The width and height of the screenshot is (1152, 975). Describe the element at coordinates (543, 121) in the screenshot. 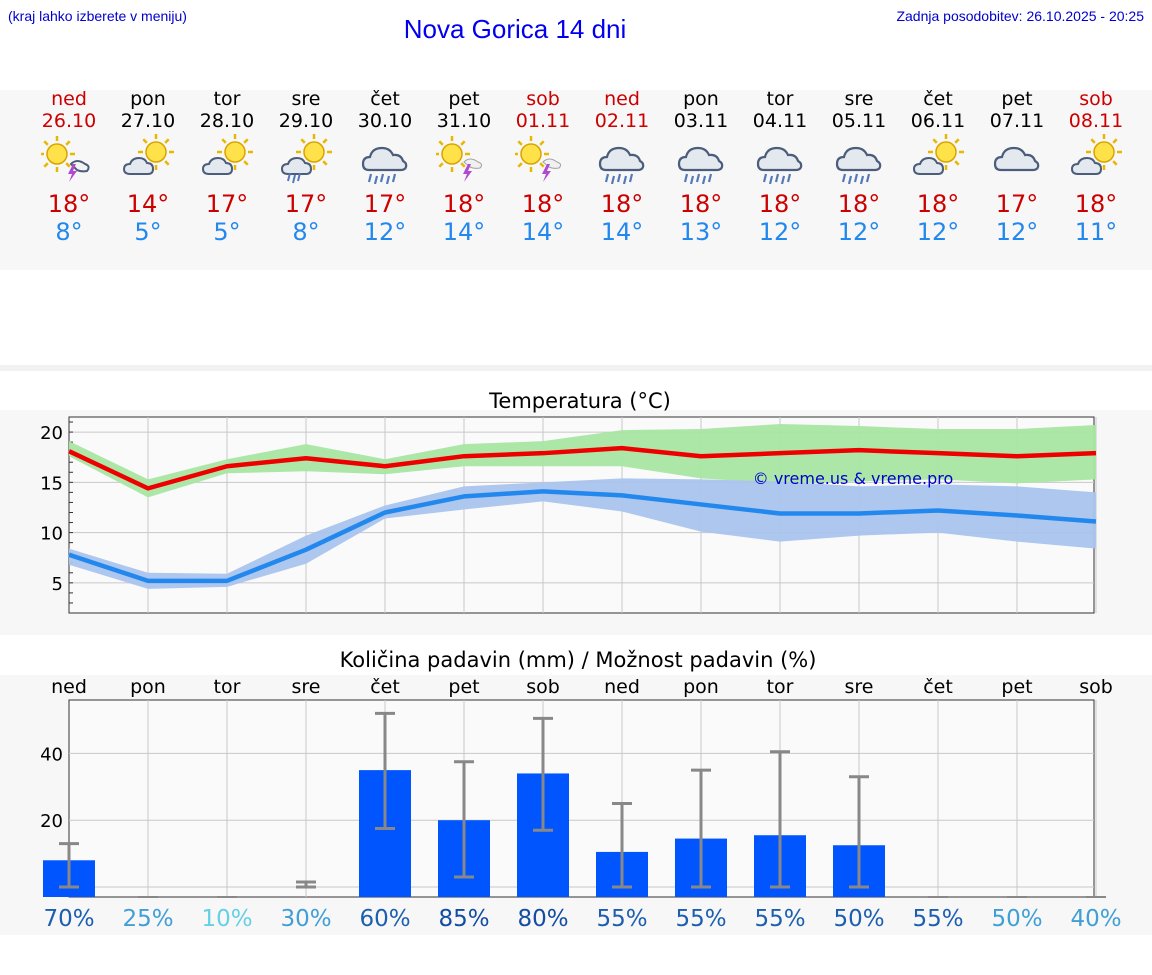

I see `day-date: 01.11` at that location.